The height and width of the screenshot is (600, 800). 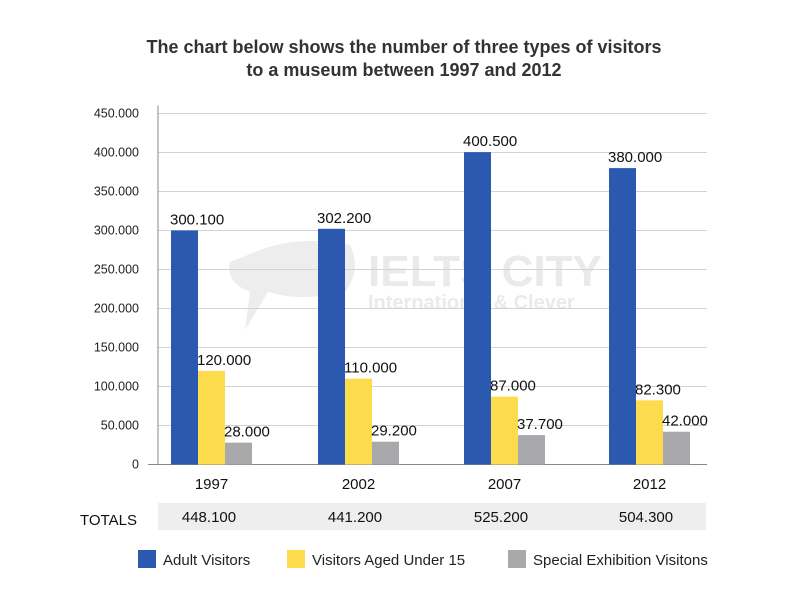 What do you see at coordinates (501, 517) in the screenshot?
I see `total-value: 525.200` at bounding box center [501, 517].